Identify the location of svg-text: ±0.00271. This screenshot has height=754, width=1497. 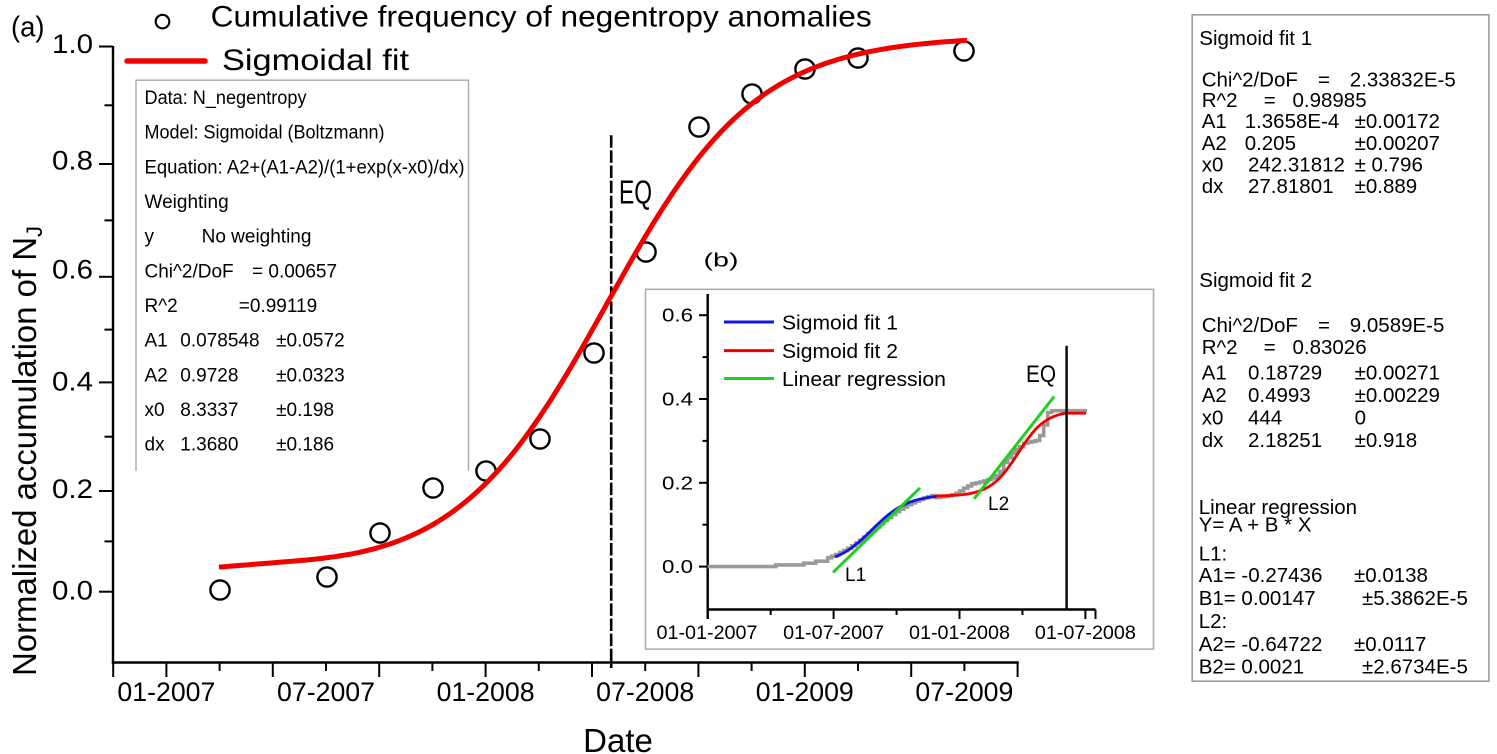
(1397, 373).